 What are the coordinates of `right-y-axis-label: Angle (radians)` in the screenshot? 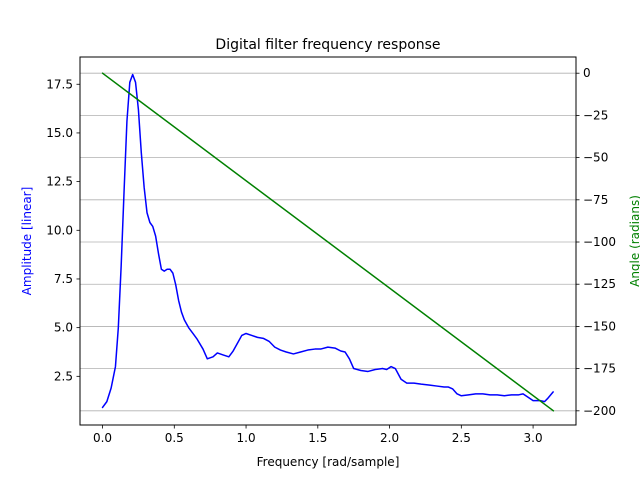 It's located at (634, 241).